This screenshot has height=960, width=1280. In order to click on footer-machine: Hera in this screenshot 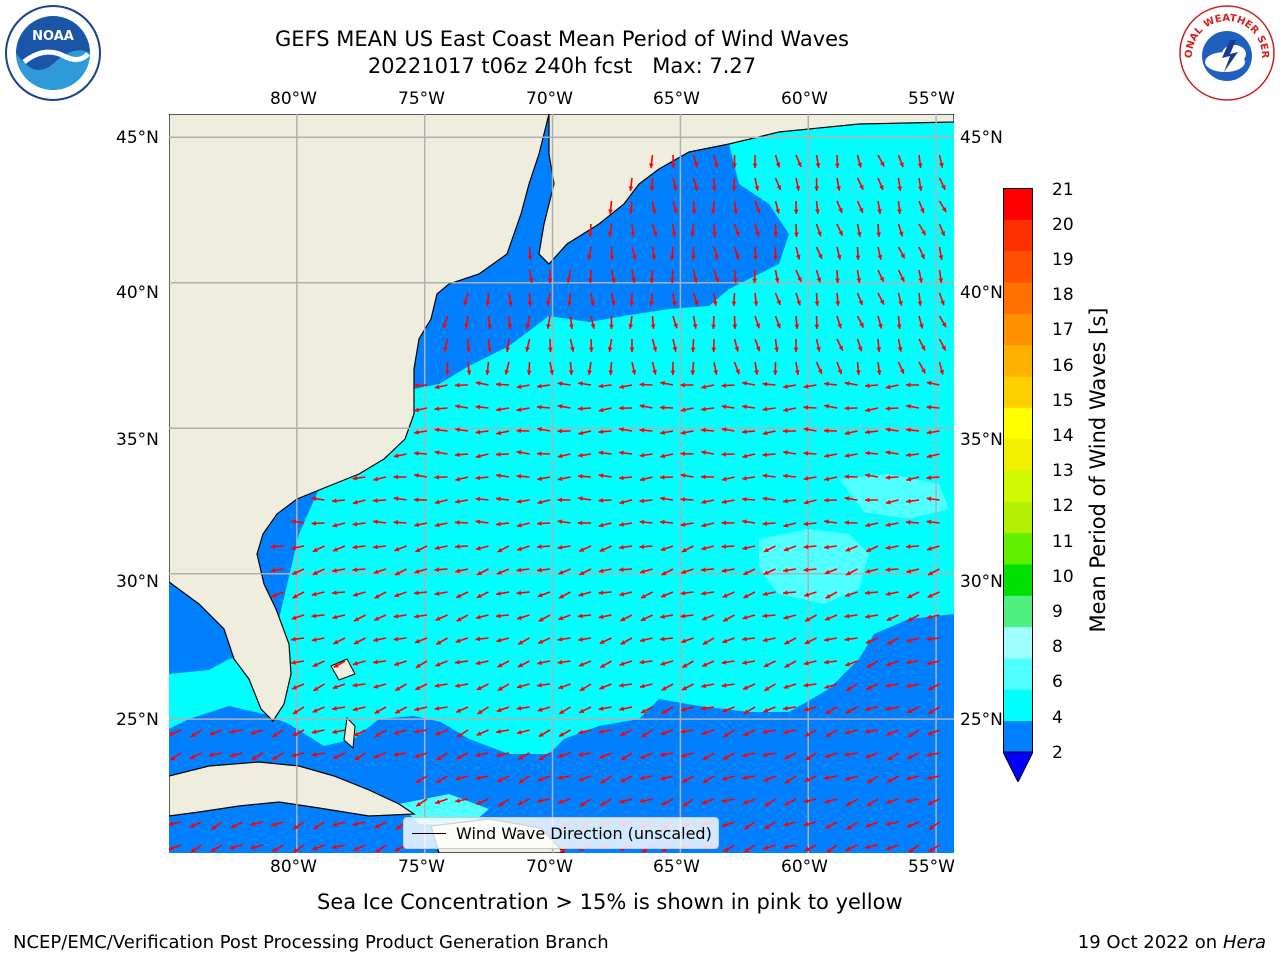, I will do `click(1244, 942)`.